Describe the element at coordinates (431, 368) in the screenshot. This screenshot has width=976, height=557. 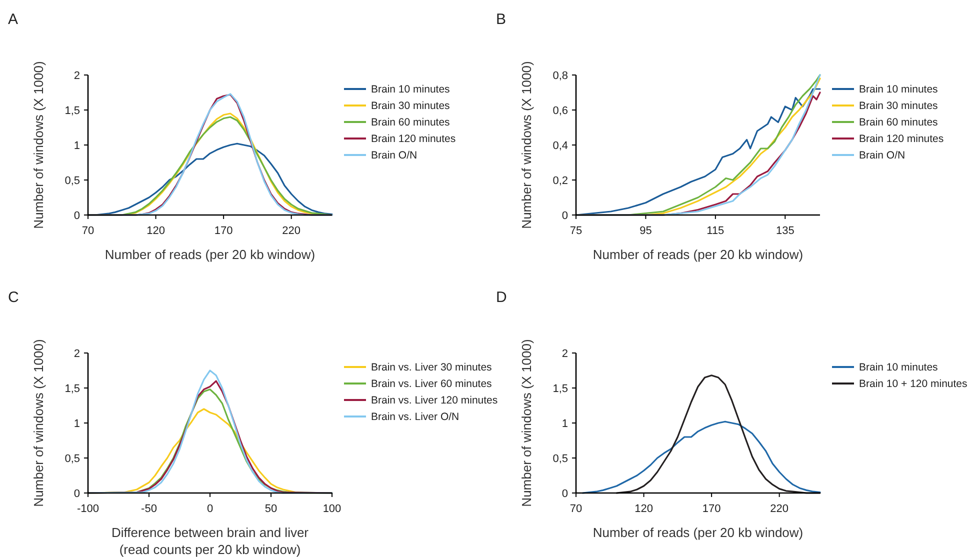
I see `legend-label: Brain vs. Liver 30 minutes` at that location.